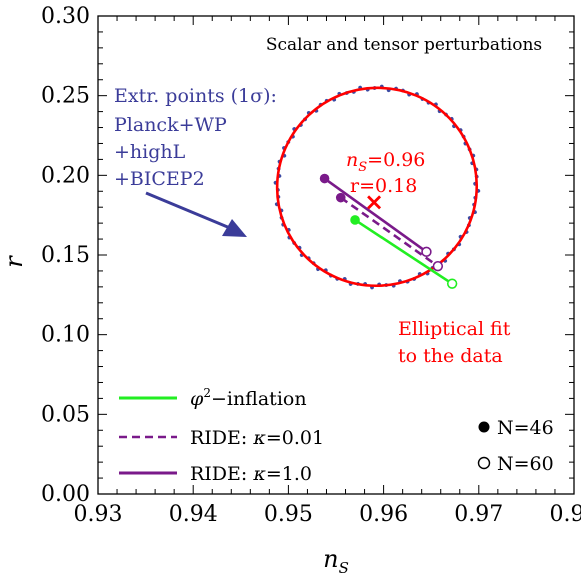 This screenshot has width=581, height=577. I want to click on x-tick-label: 0.96, so click(383, 514).